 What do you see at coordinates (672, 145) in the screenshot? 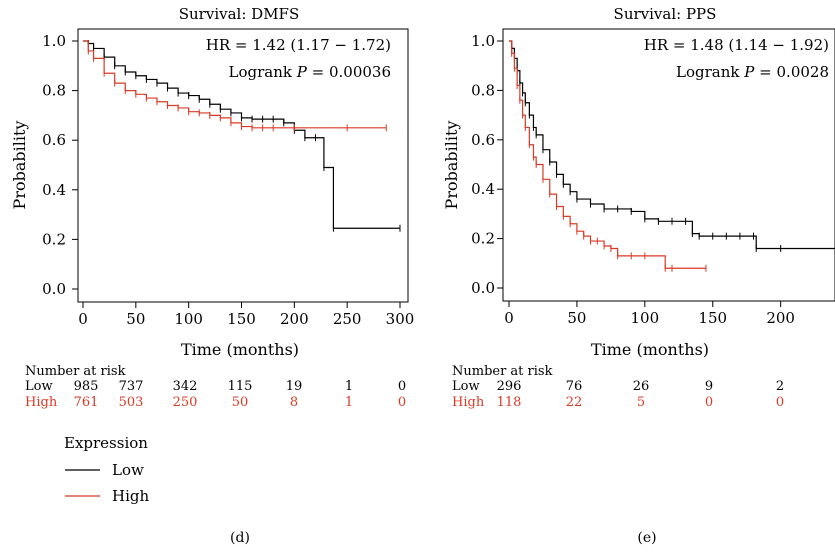
I see `survival-curve-low` at bounding box center [672, 145].